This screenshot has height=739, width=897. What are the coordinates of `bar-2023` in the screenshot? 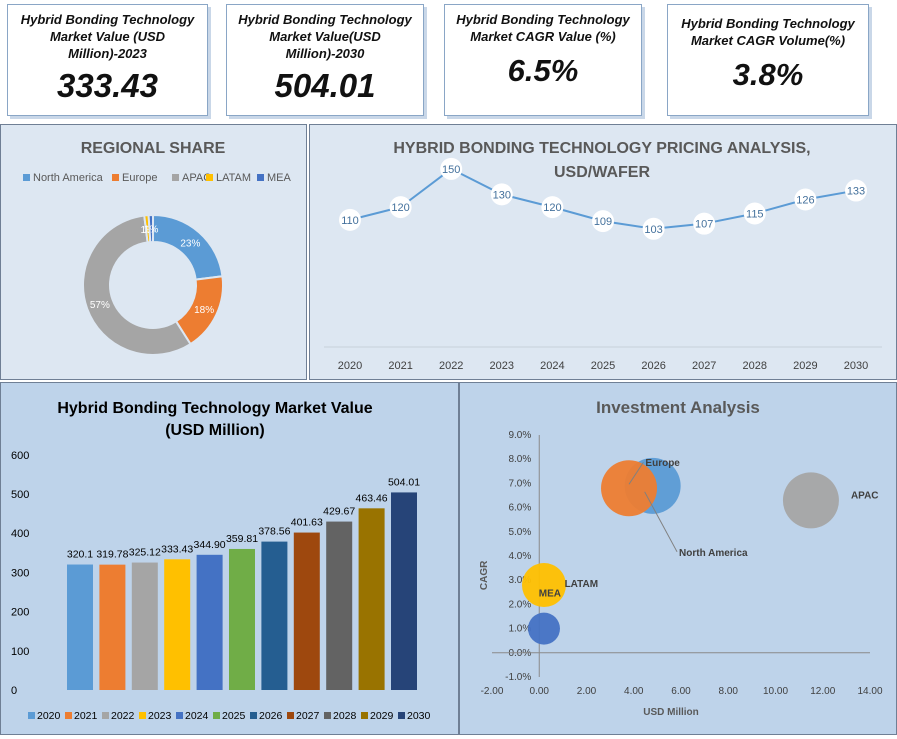 It's located at (177, 624).